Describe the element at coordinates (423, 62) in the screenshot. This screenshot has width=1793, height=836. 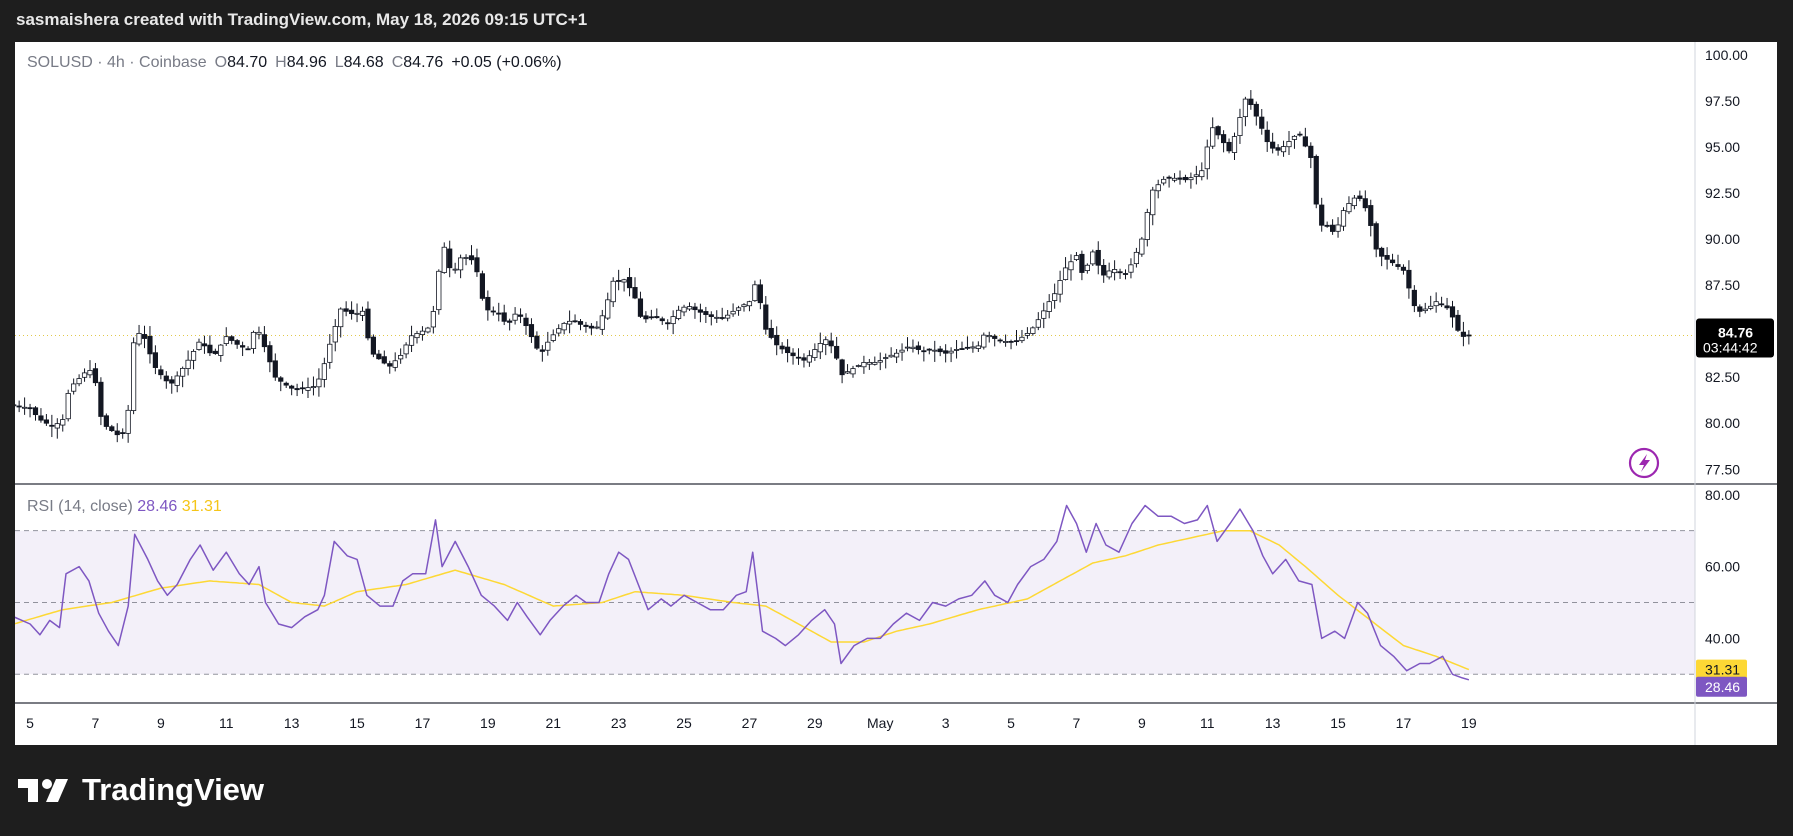
I see `close-value: 84.76` at that location.